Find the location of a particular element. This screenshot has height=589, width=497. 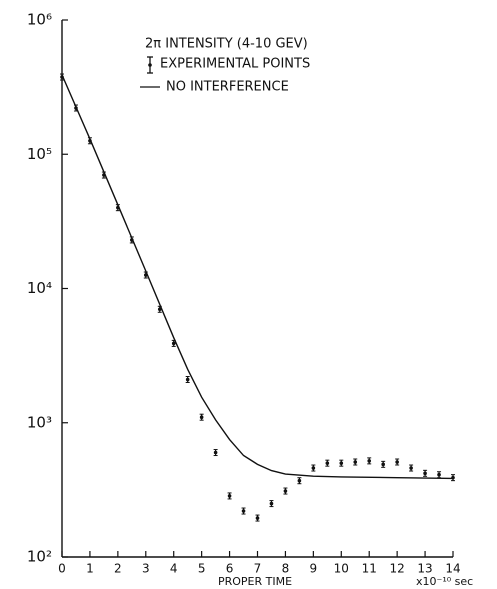

legend-label: EXPERIMENTAL POINTS is located at coordinates (235, 64).